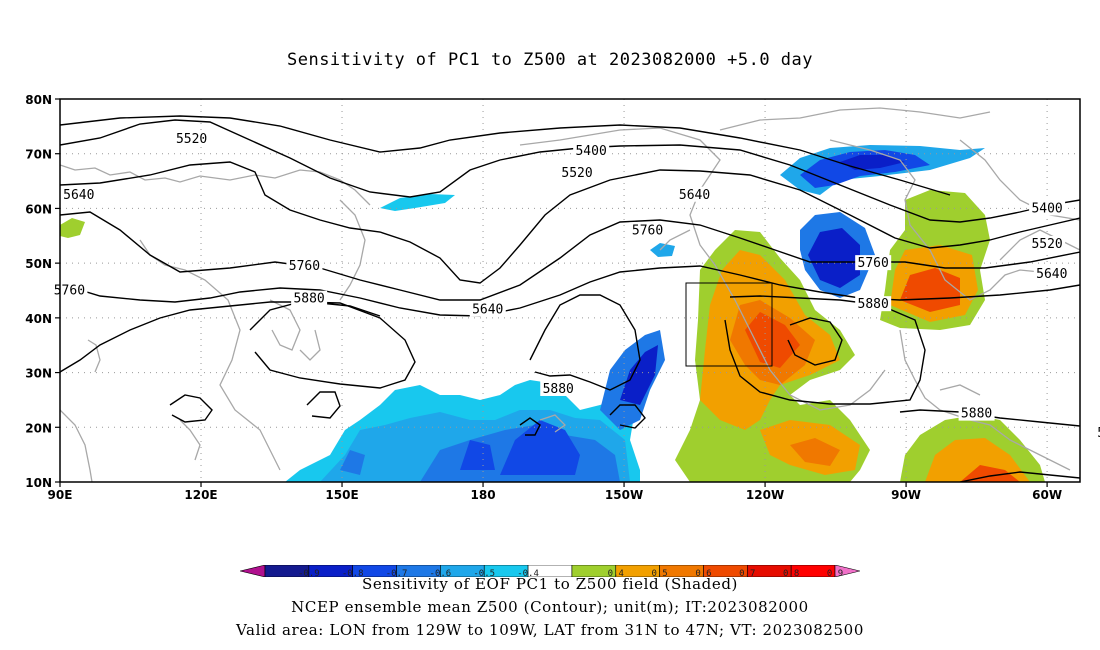 The width and height of the screenshot is (1100, 650). I want to click on lat-tick-label: 10N, so click(38, 483).